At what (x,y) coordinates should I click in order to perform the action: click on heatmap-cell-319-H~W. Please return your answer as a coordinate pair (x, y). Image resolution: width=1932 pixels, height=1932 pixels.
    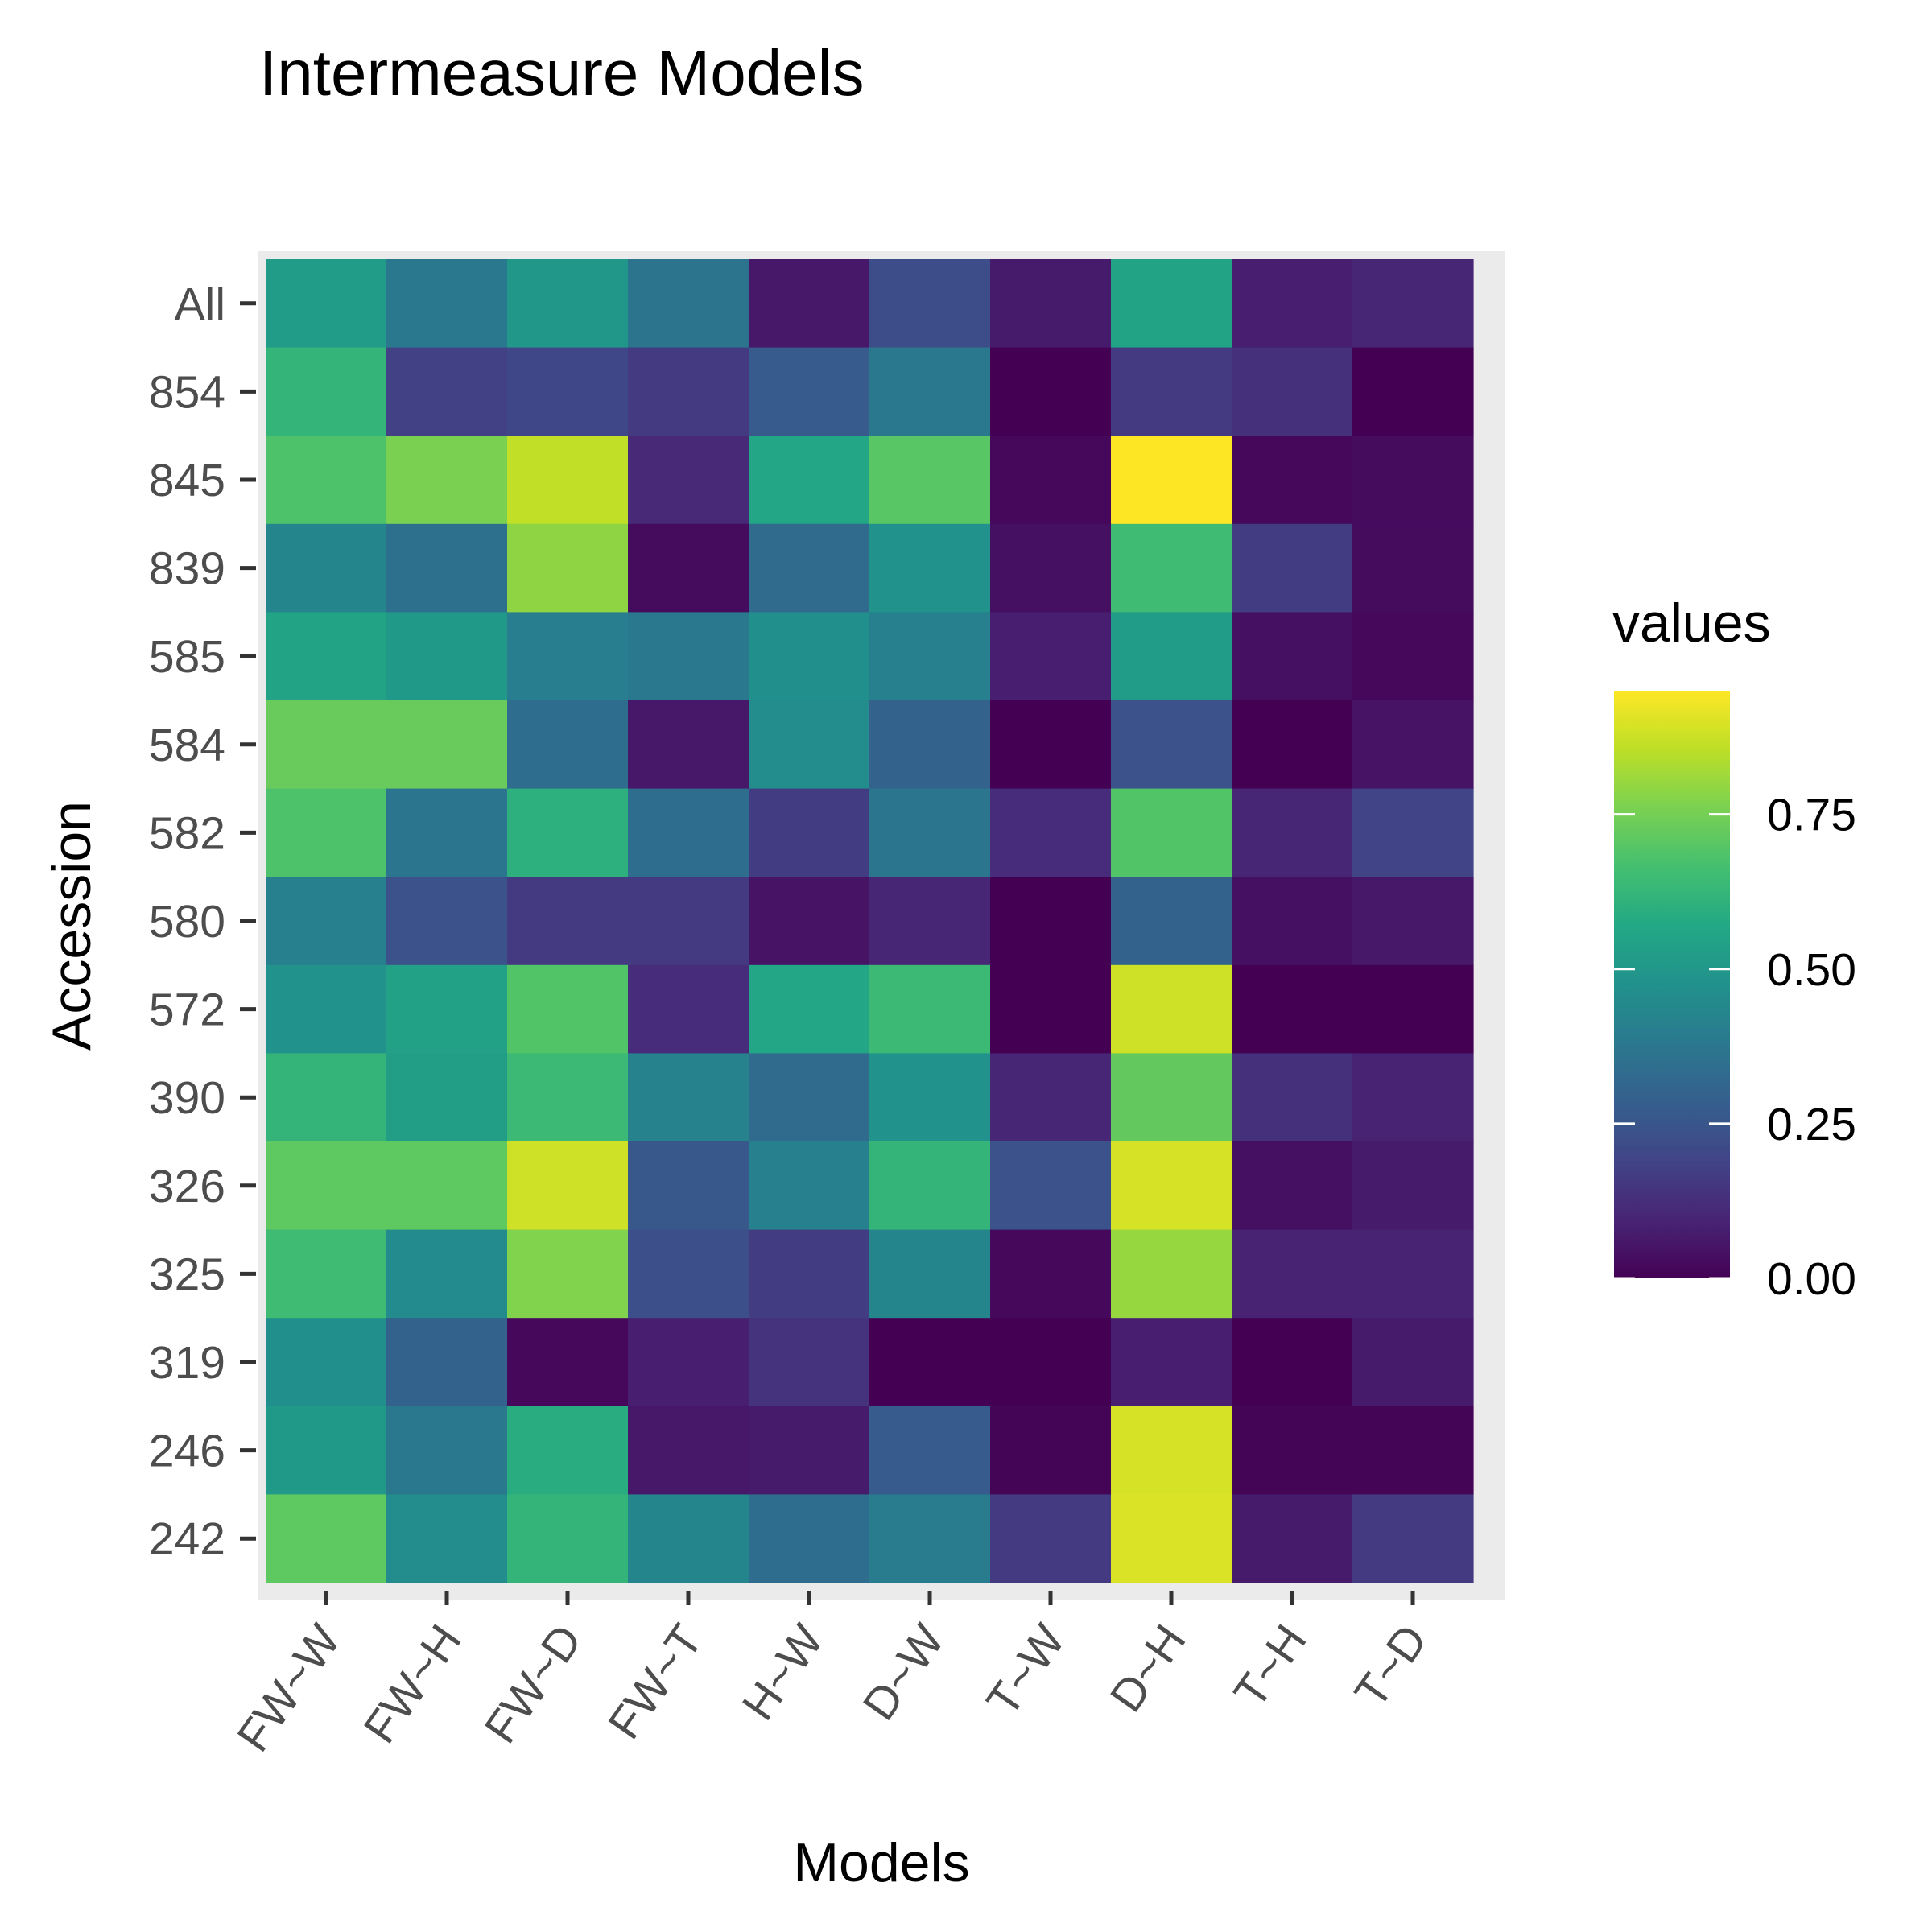
    Looking at the image, I should click on (809, 1362).